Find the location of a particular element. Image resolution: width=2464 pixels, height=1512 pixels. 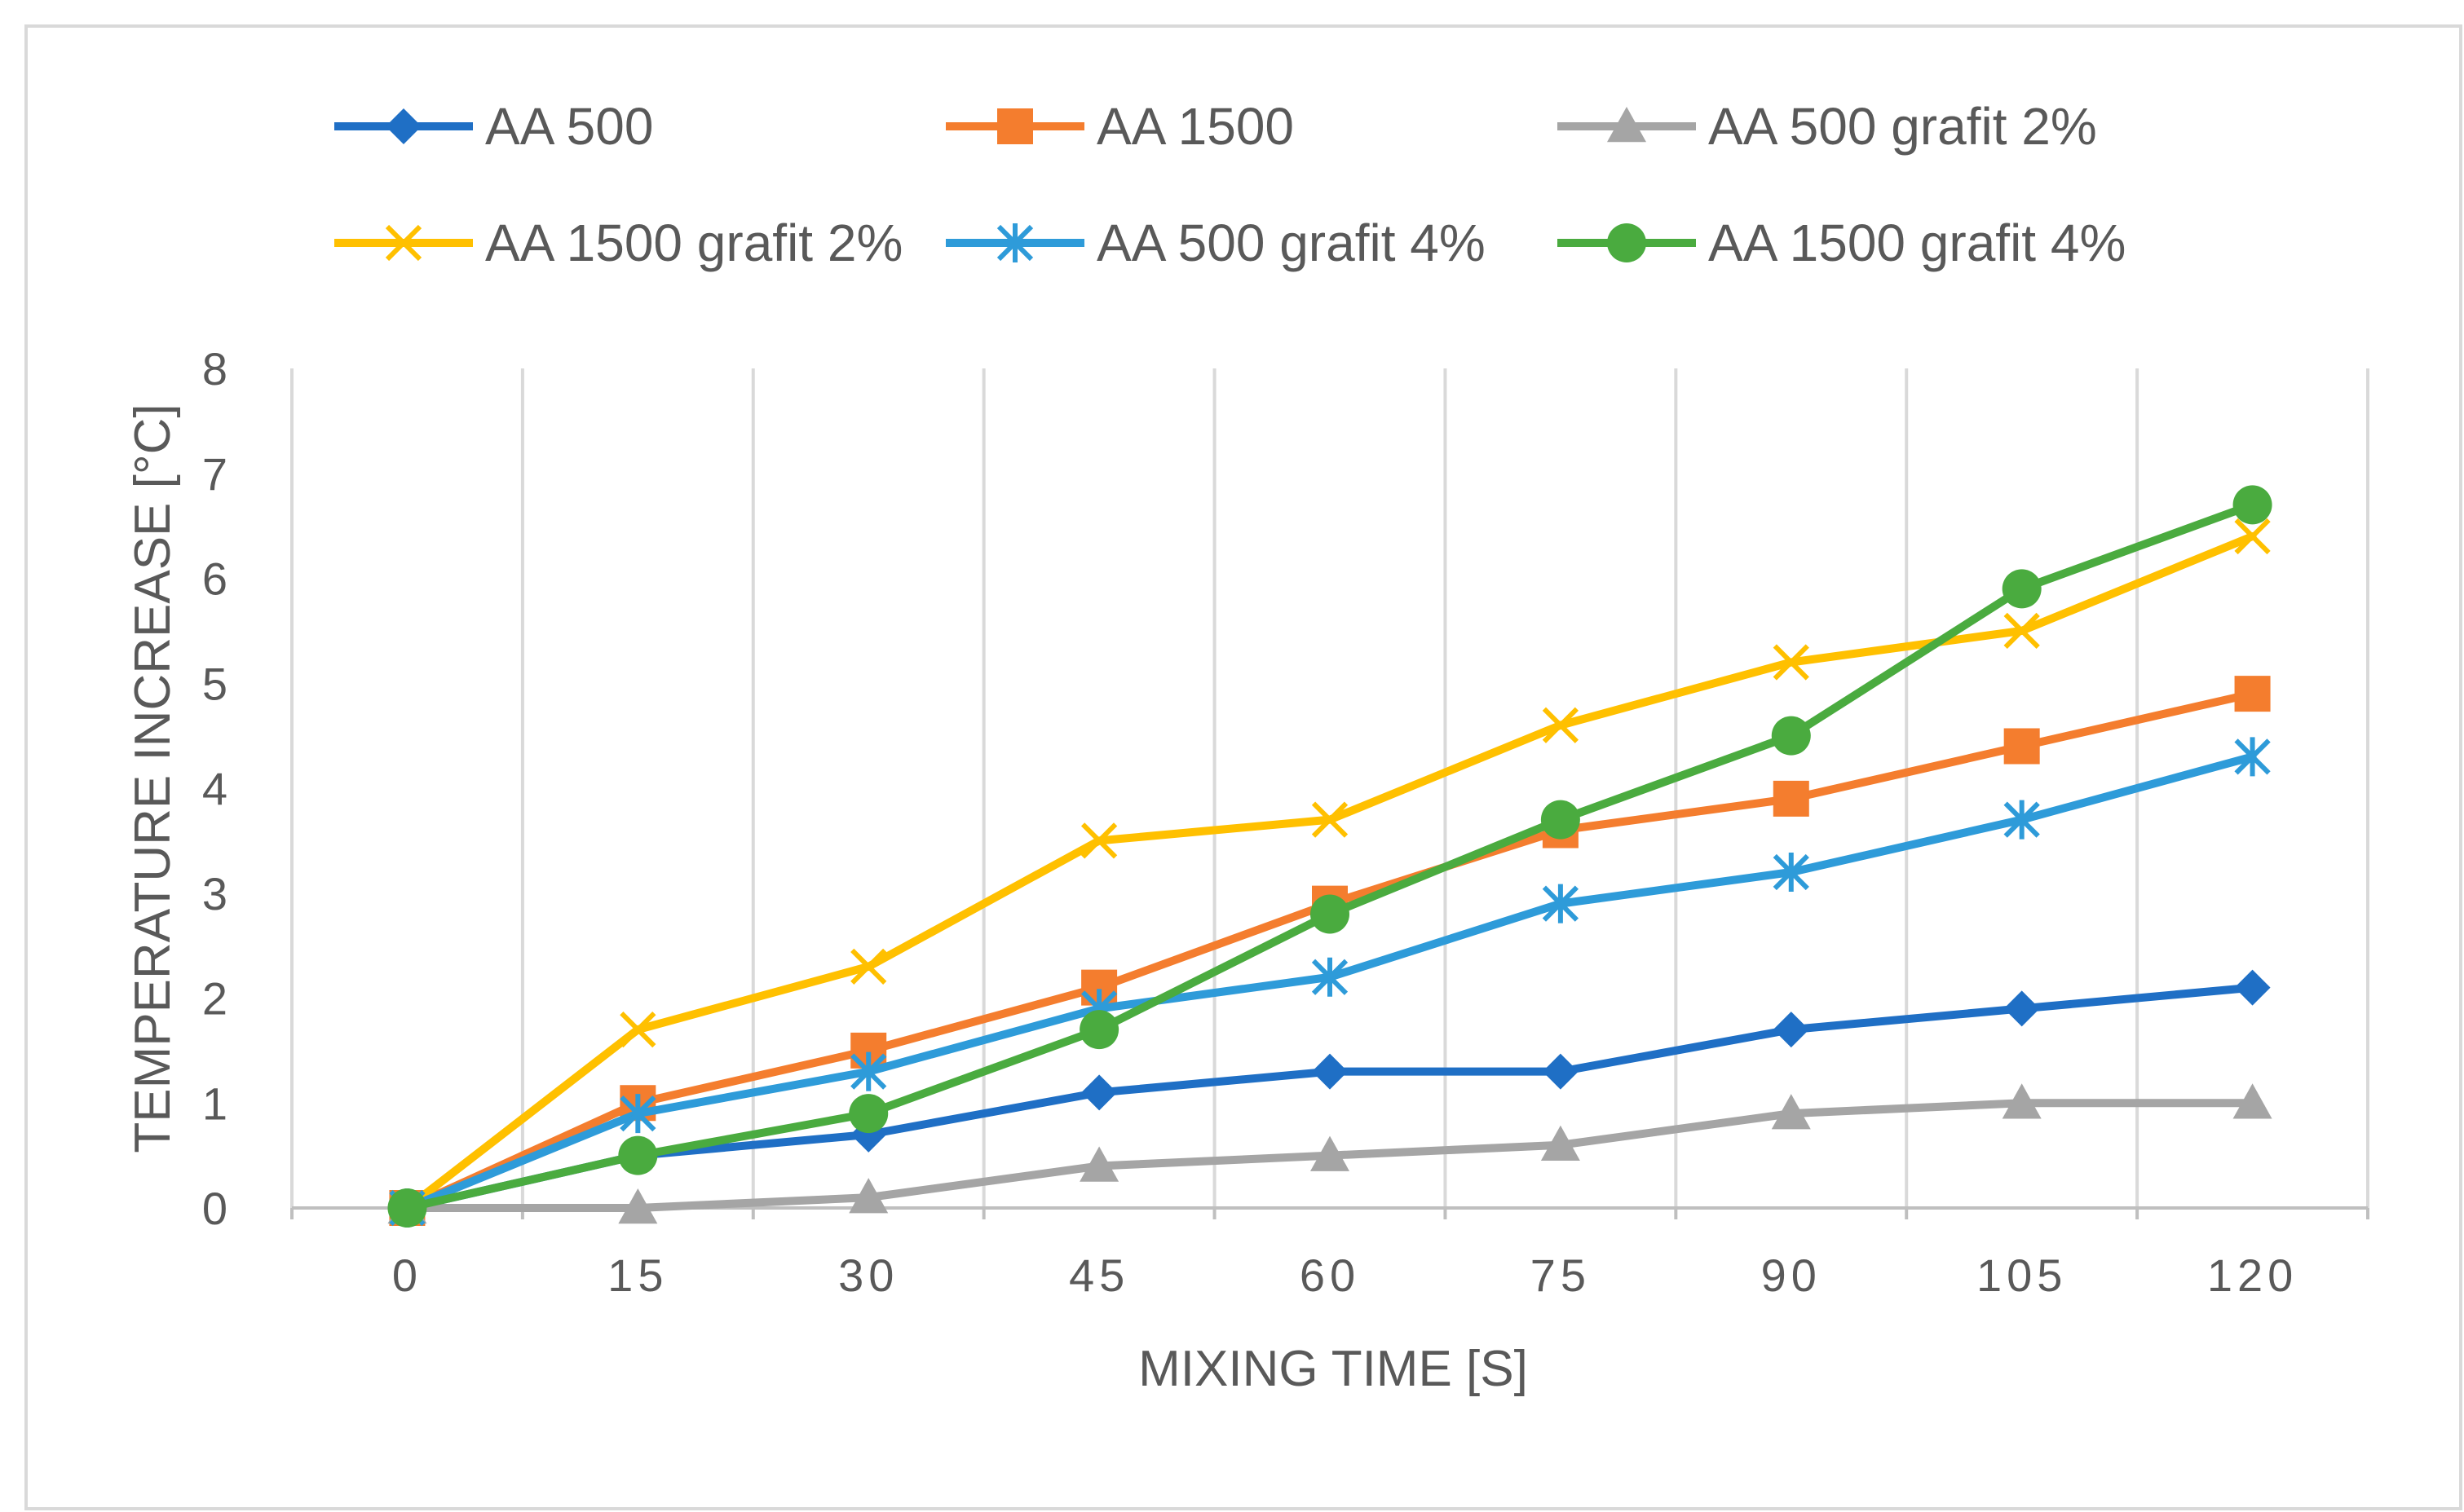

legend-label: AA 1500 is located at coordinates (1195, 127).